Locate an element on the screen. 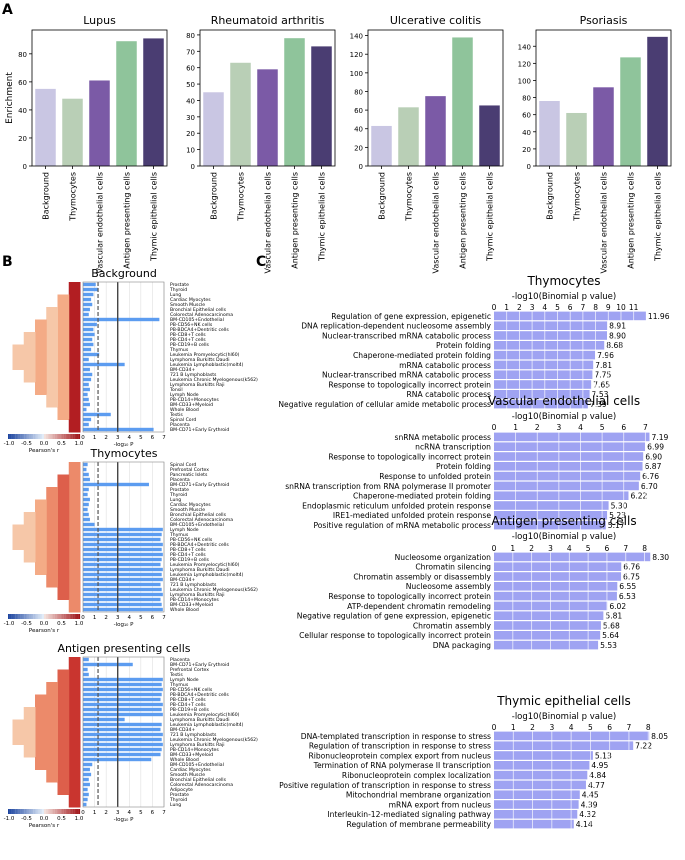 This screenshot has height=860, width=685. tissue-label: BM-CD105+Endothelial is located at coordinates (197, 525).